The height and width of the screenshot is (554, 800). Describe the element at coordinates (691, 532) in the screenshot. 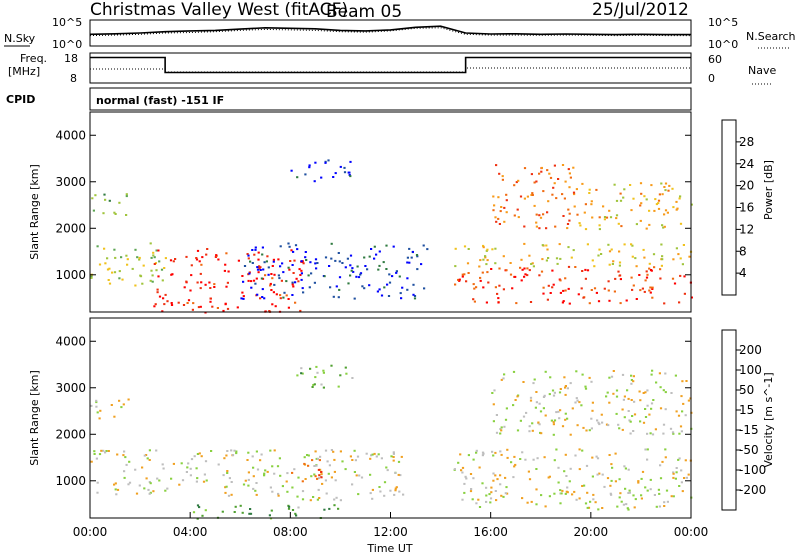

I see `x-tick-label: 00:00` at that location.